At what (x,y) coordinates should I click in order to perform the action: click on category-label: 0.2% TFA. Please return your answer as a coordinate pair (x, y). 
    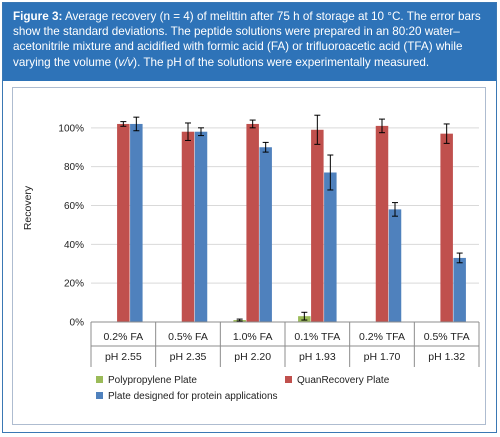
    Looking at the image, I should click on (382, 337).